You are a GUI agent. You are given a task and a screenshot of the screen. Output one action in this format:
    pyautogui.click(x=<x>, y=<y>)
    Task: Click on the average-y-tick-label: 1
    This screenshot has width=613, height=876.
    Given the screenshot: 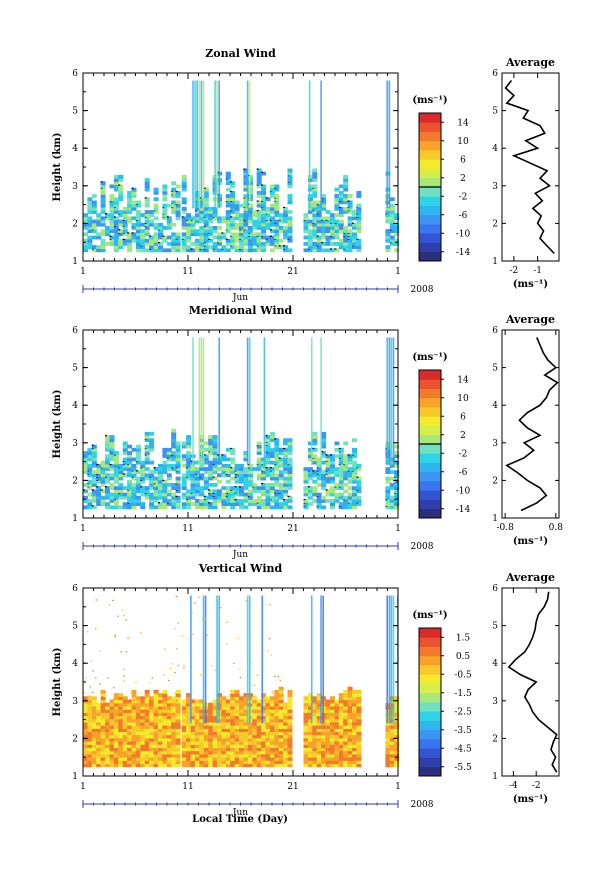 What is the action you would take?
    pyautogui.click(x=495, y=262)
    